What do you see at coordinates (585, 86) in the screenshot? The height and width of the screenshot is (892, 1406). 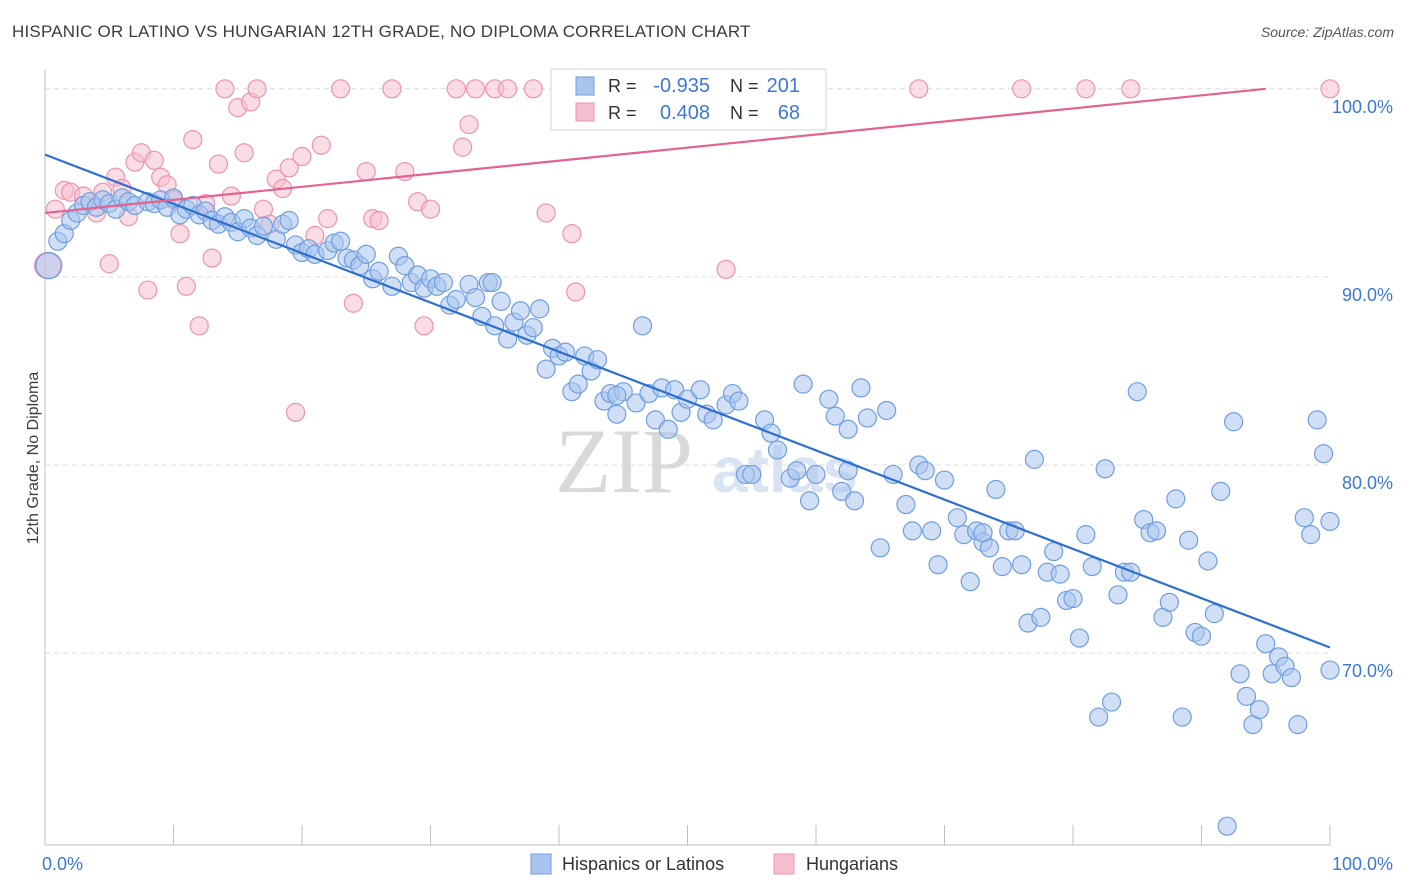 I see `stats-swatch-blue` at bounding box center [585, 86].